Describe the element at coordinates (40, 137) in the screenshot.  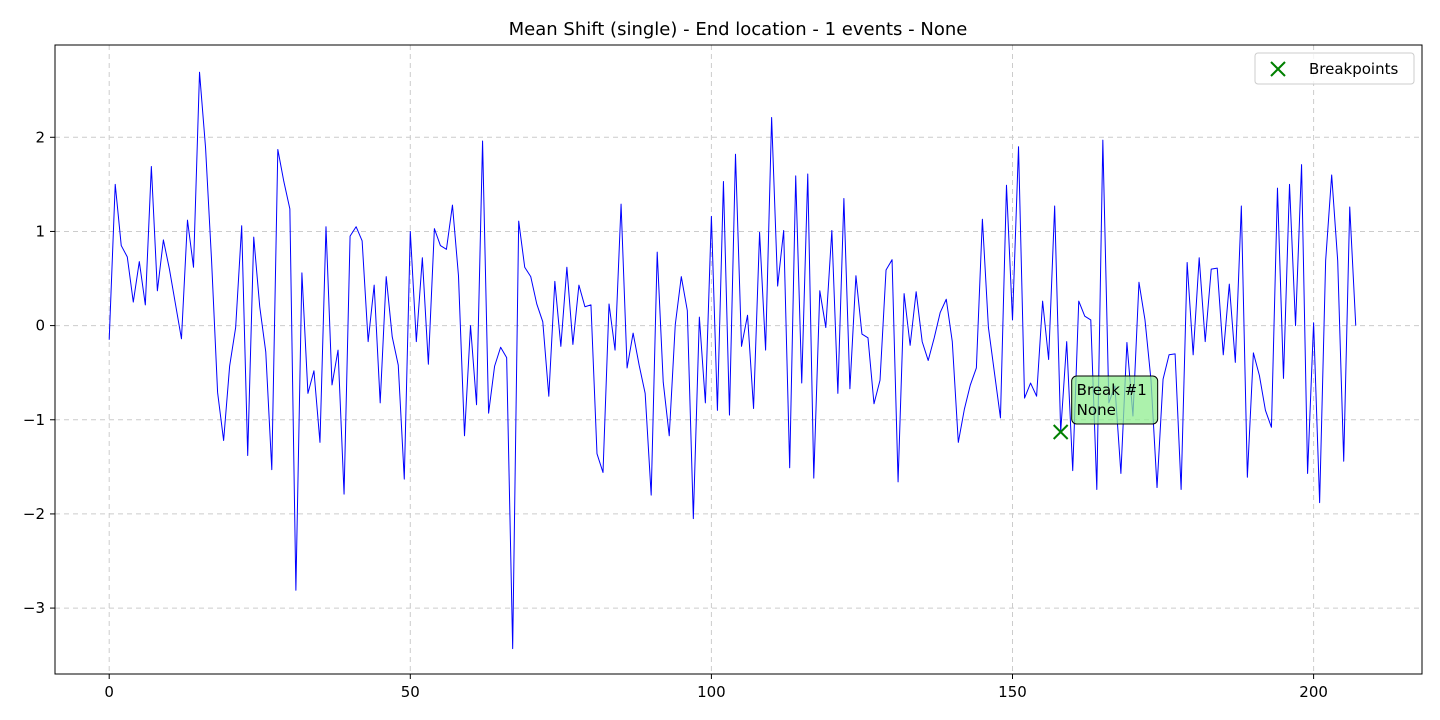
I see `y-tick-label: 2` at that location.